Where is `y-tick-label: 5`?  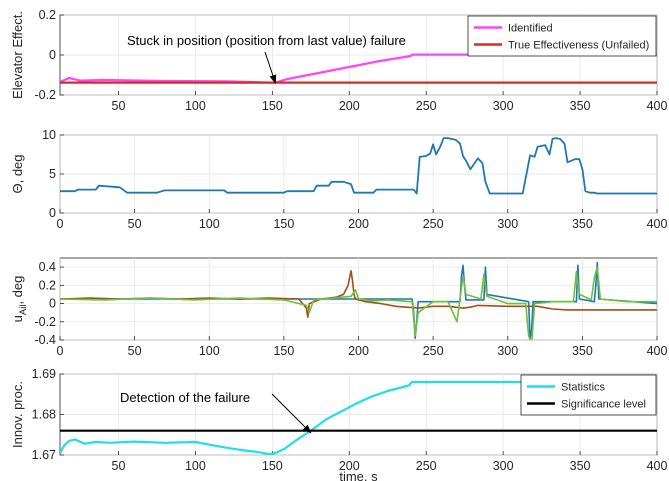
y-tick-label: 5 is located at coordinates (52, 174).